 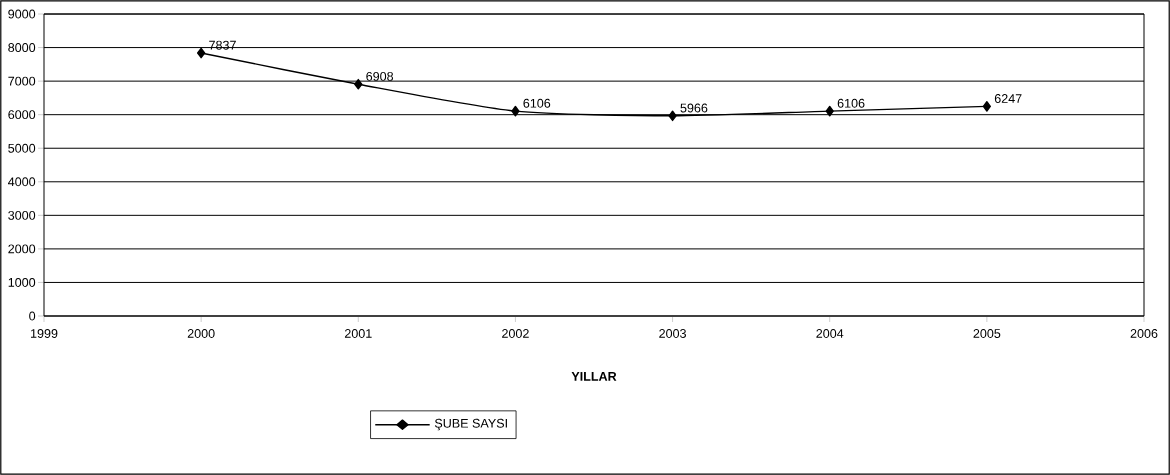 I want to click on x-tick-label: 1999, so click(x=44, y=333).